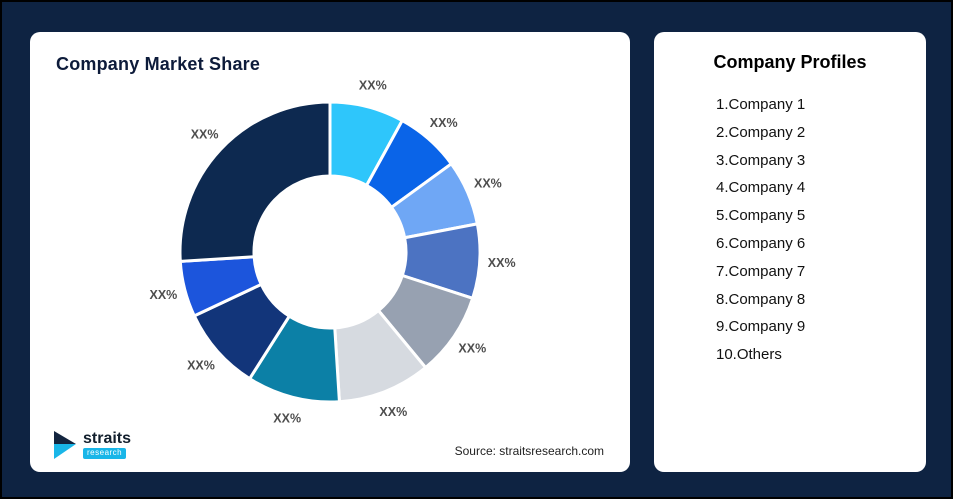 This screenshot has height=499, width=953. Describe the element at coordinates (790, 62) in the screenshot. I see `profiles-title: Company Profiles` at that location.